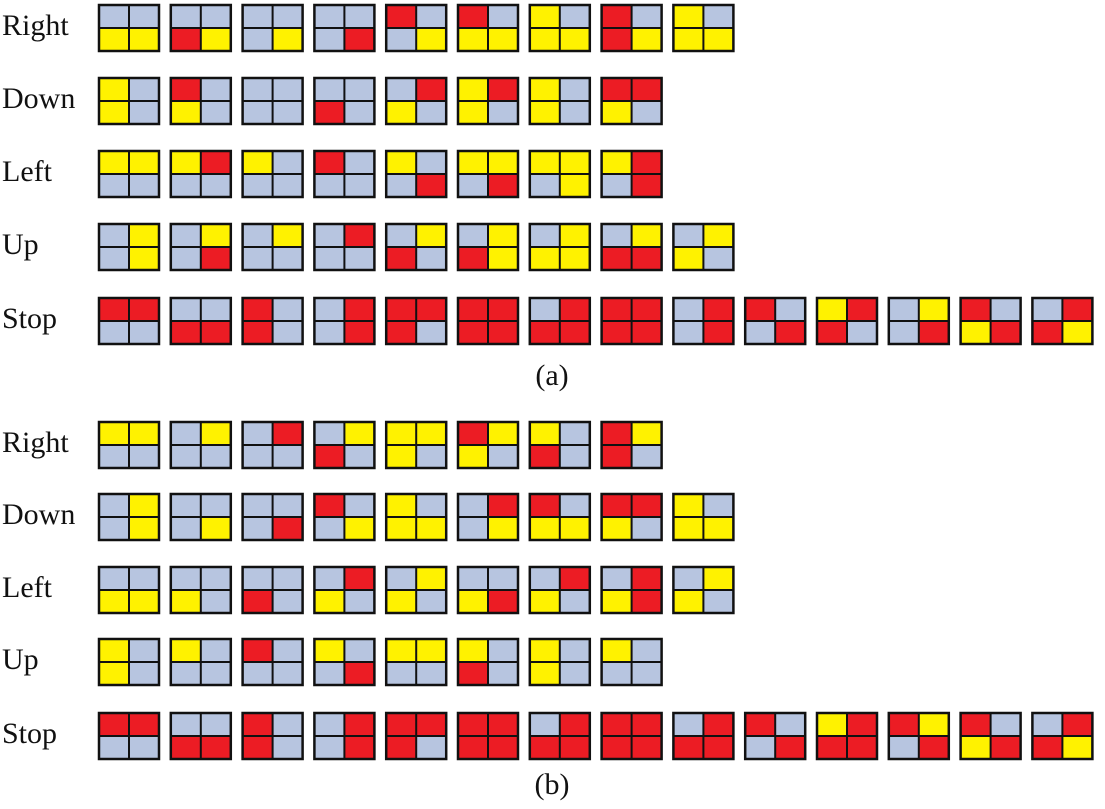 Image resolution: width=1105 pixels, height=809 pixels. I want to click on row-label: Down, so click(38, 98).